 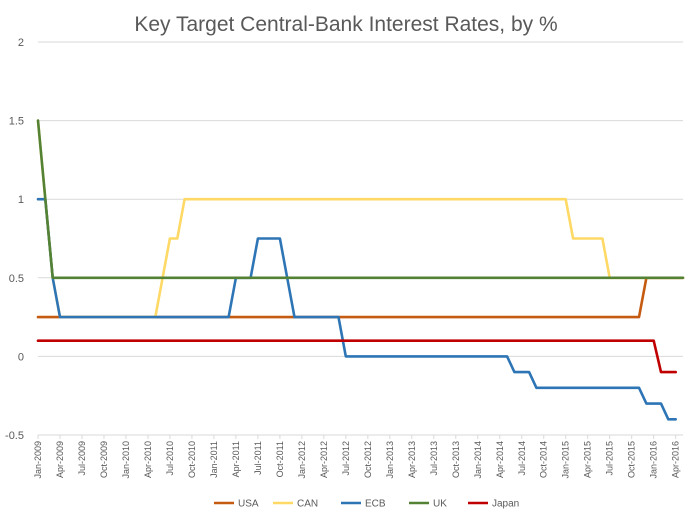 What do you see at coordinates (440, 504) in the screenshot?
I see `legend-label: UK` at bounding box center [440, 504].